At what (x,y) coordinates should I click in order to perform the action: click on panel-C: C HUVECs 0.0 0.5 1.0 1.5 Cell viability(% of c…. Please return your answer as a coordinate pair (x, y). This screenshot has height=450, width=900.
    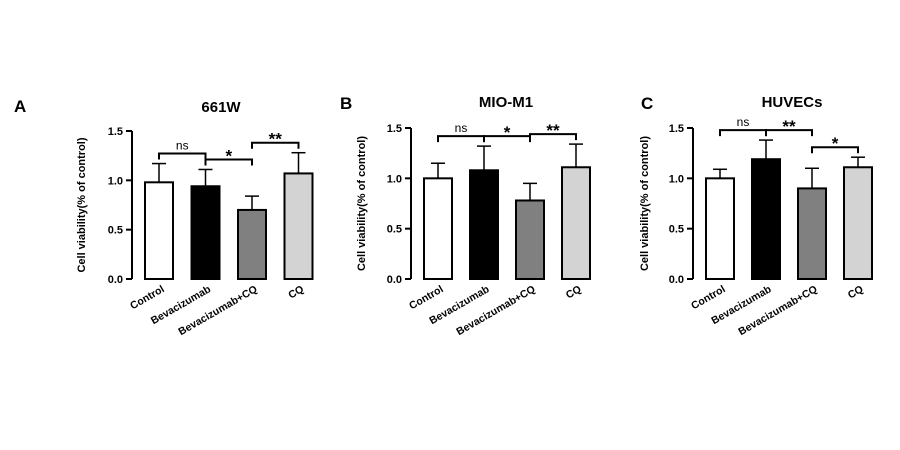
    Looking at the image, I should click on (756, 216).